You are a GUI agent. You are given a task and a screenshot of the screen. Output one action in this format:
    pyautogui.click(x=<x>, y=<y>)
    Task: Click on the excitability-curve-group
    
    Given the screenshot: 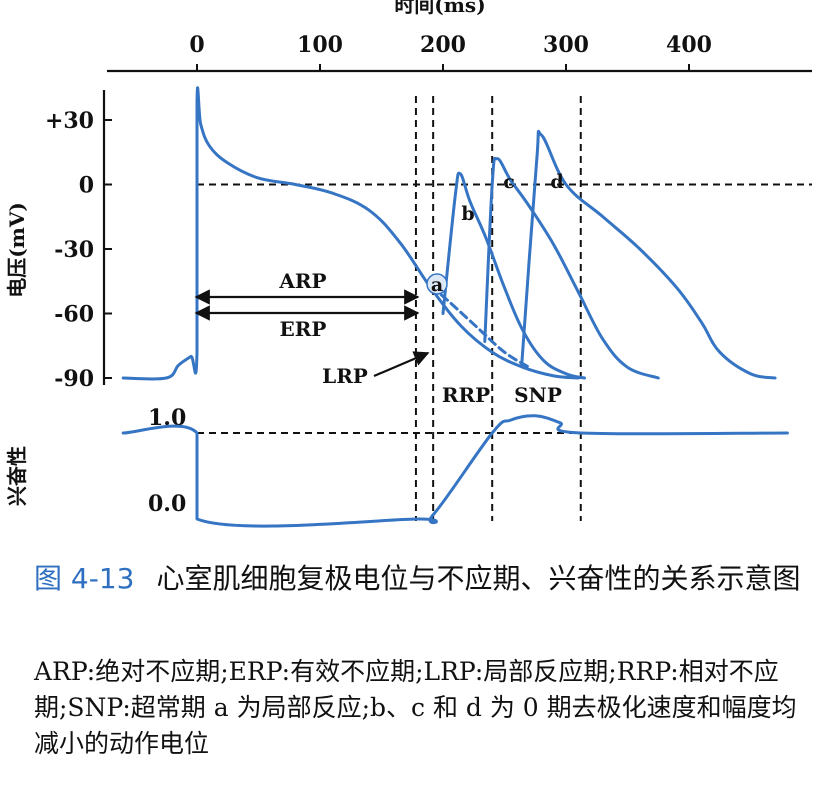 What is the action you would take?
    pyautogui.click(x=455, y=471)
    